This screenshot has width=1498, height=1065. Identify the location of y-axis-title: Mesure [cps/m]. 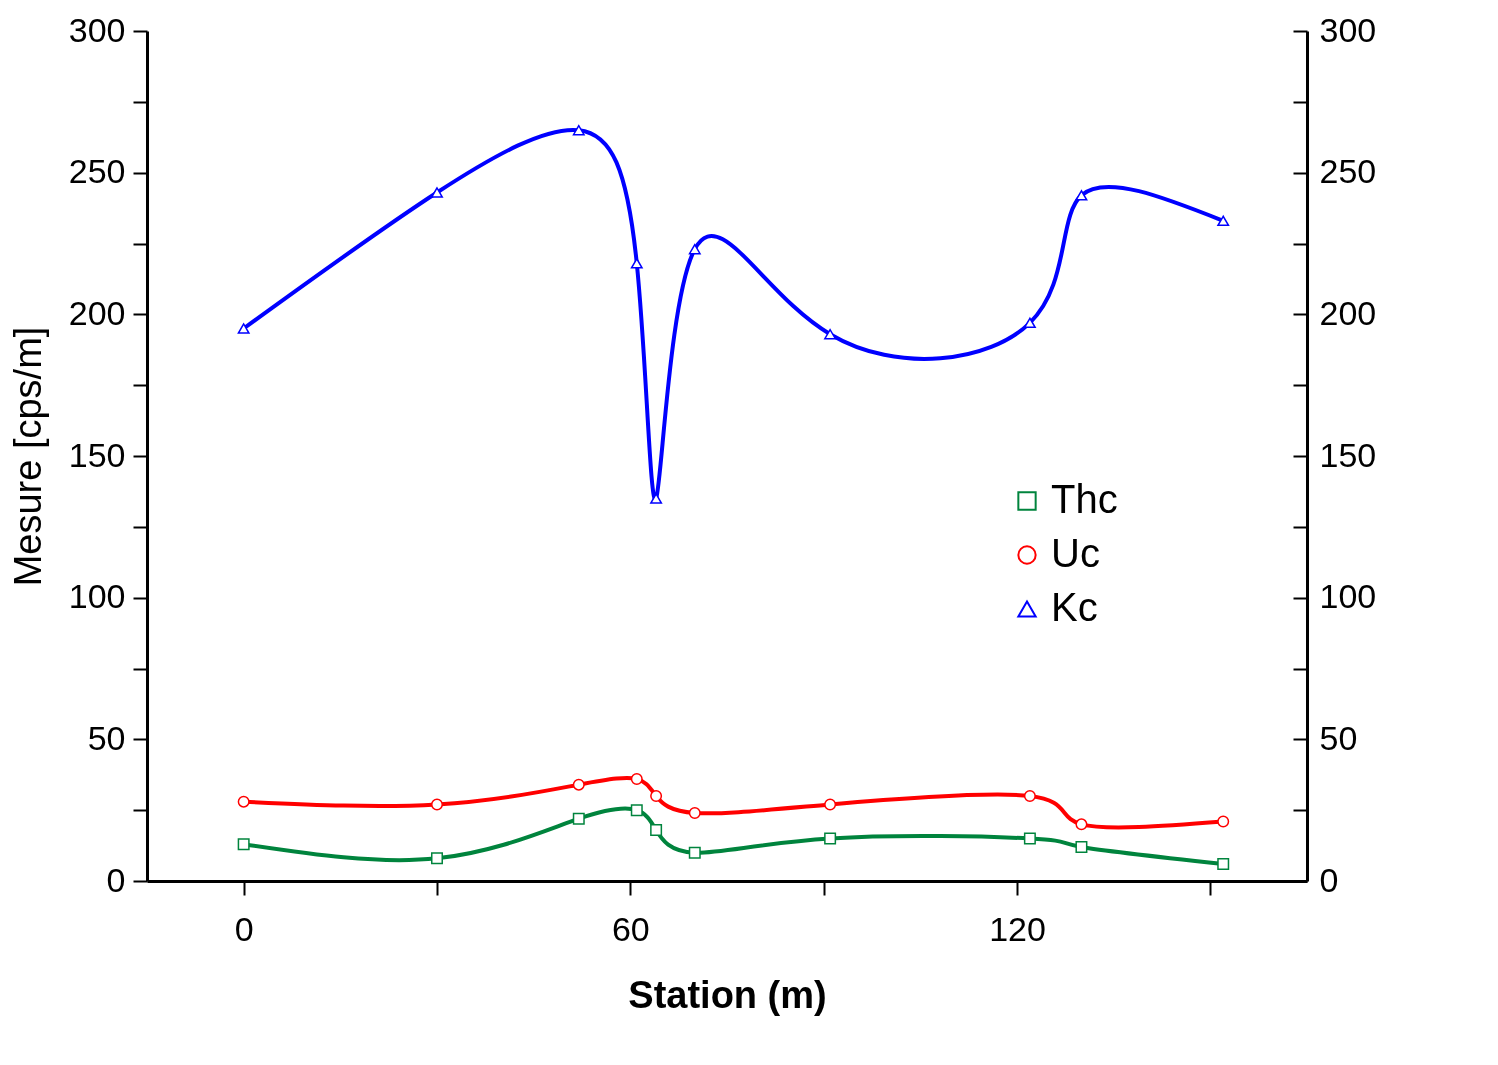
(27, 456).